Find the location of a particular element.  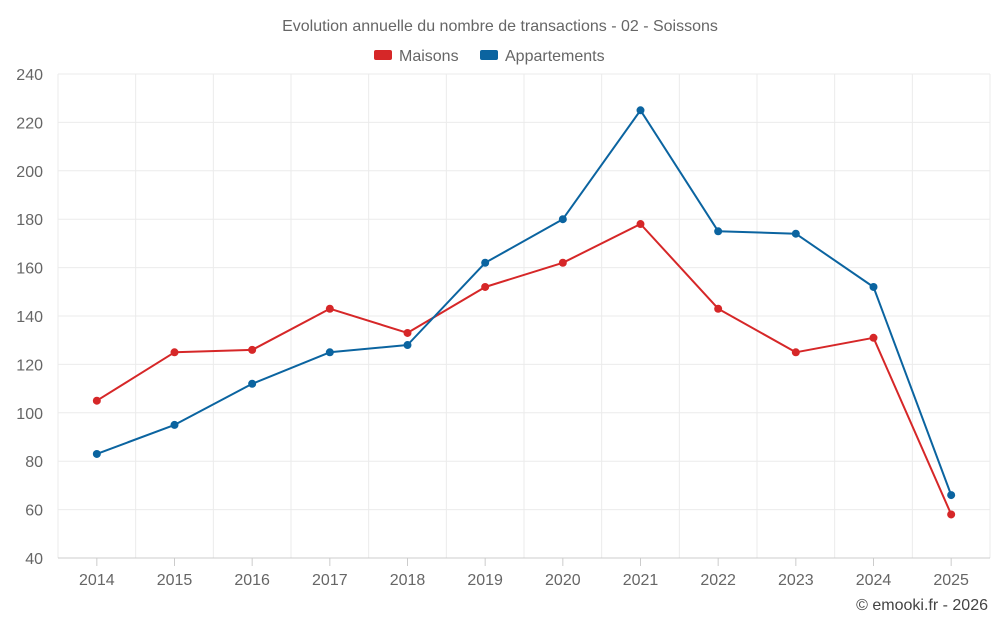

x-tick-label: 2019 is located at coordinates (485, 580).